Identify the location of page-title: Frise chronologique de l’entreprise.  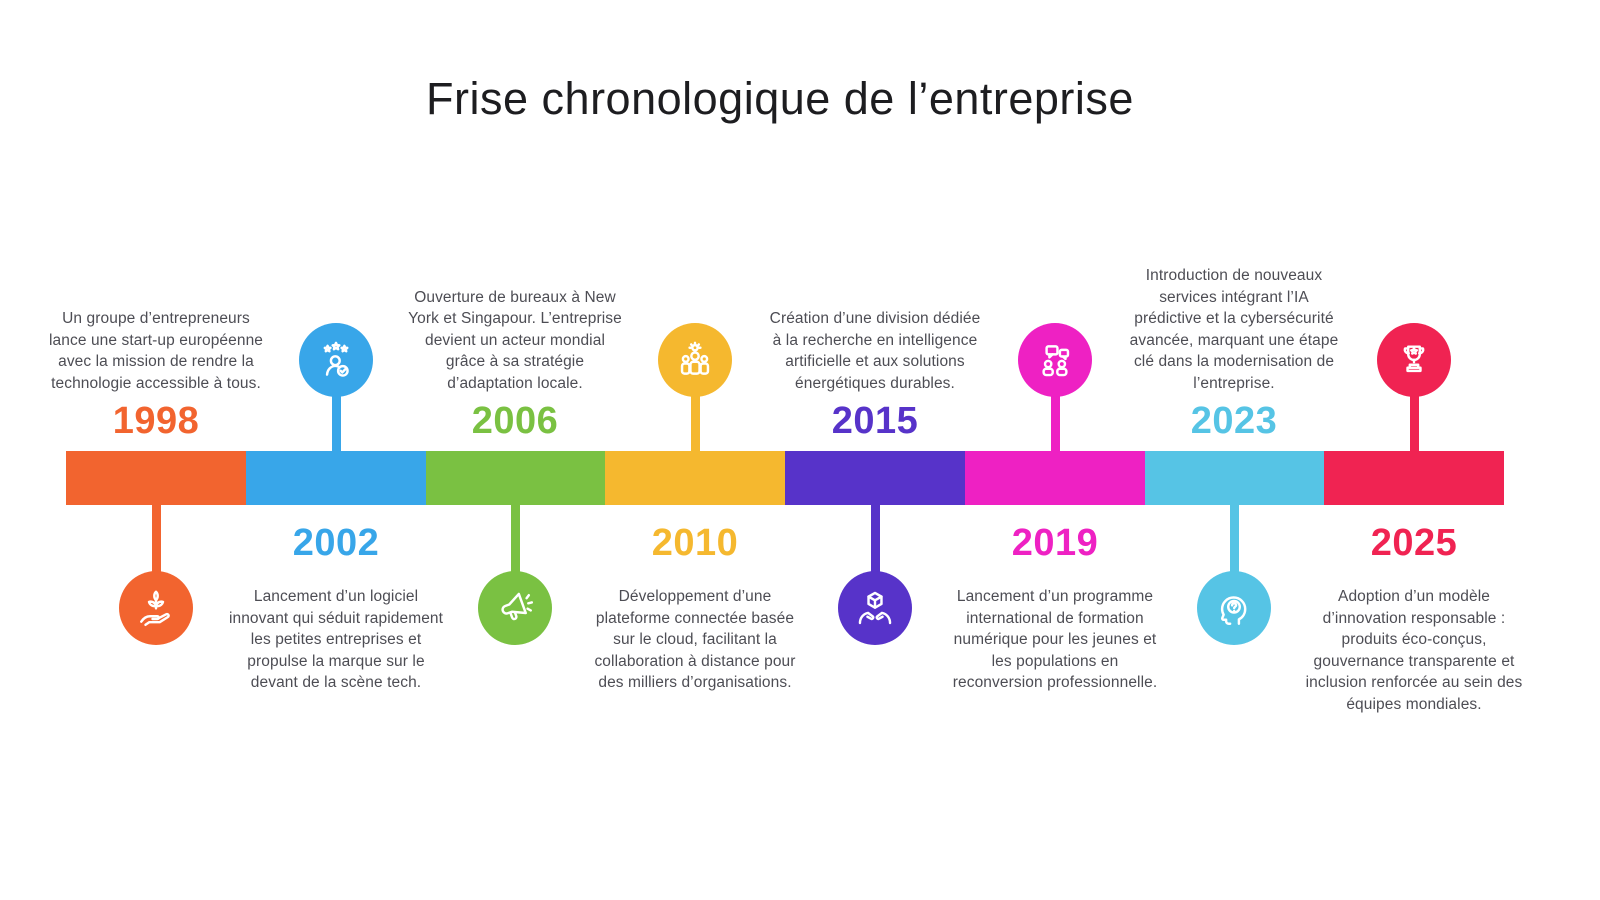
(780, 98).